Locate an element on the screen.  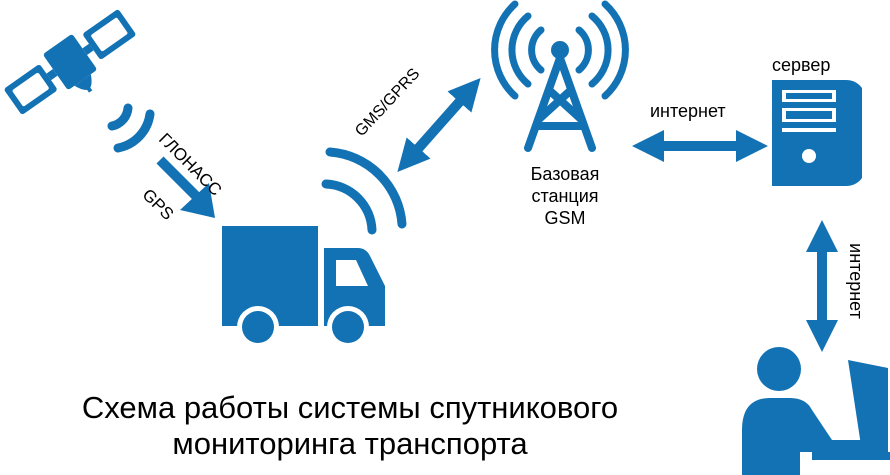
satellite-signal-waves is located at coordinates (131, 128).